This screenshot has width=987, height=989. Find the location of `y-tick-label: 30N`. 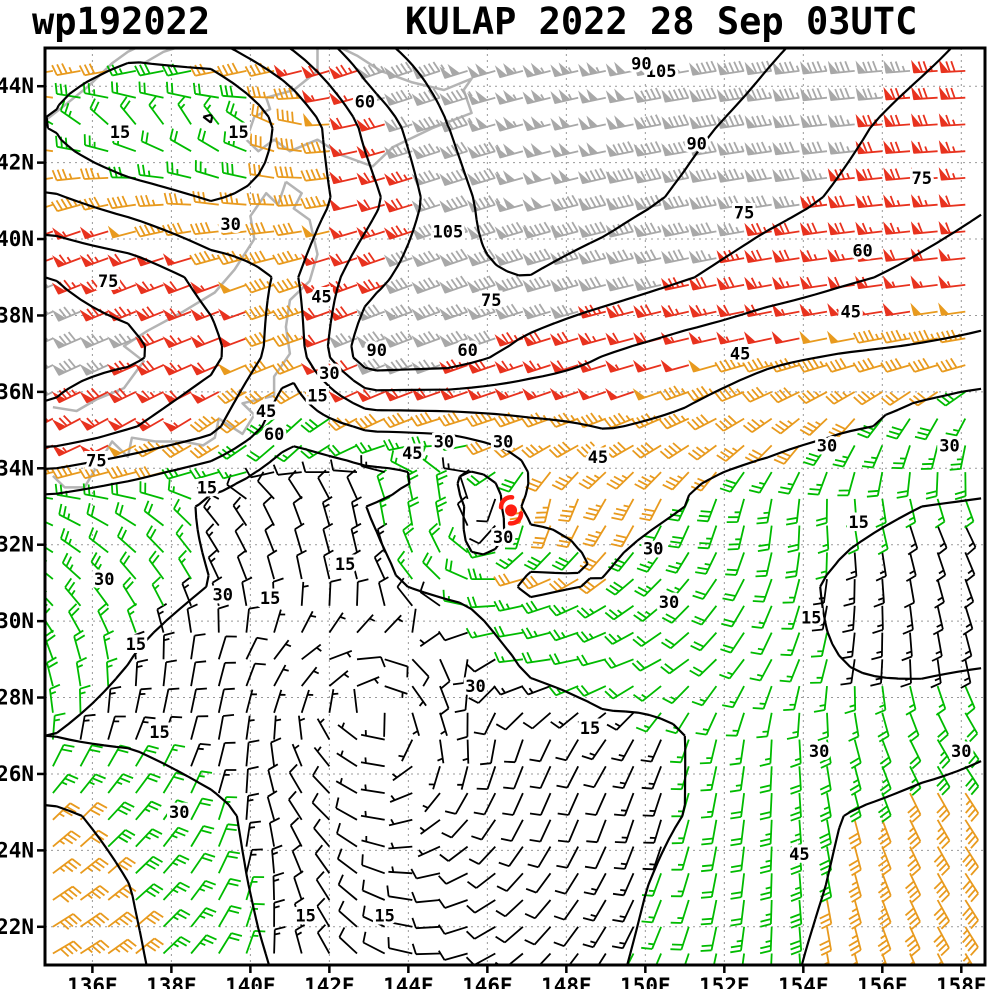

y-tick-label: 30N is located at coordinates (17, 621).